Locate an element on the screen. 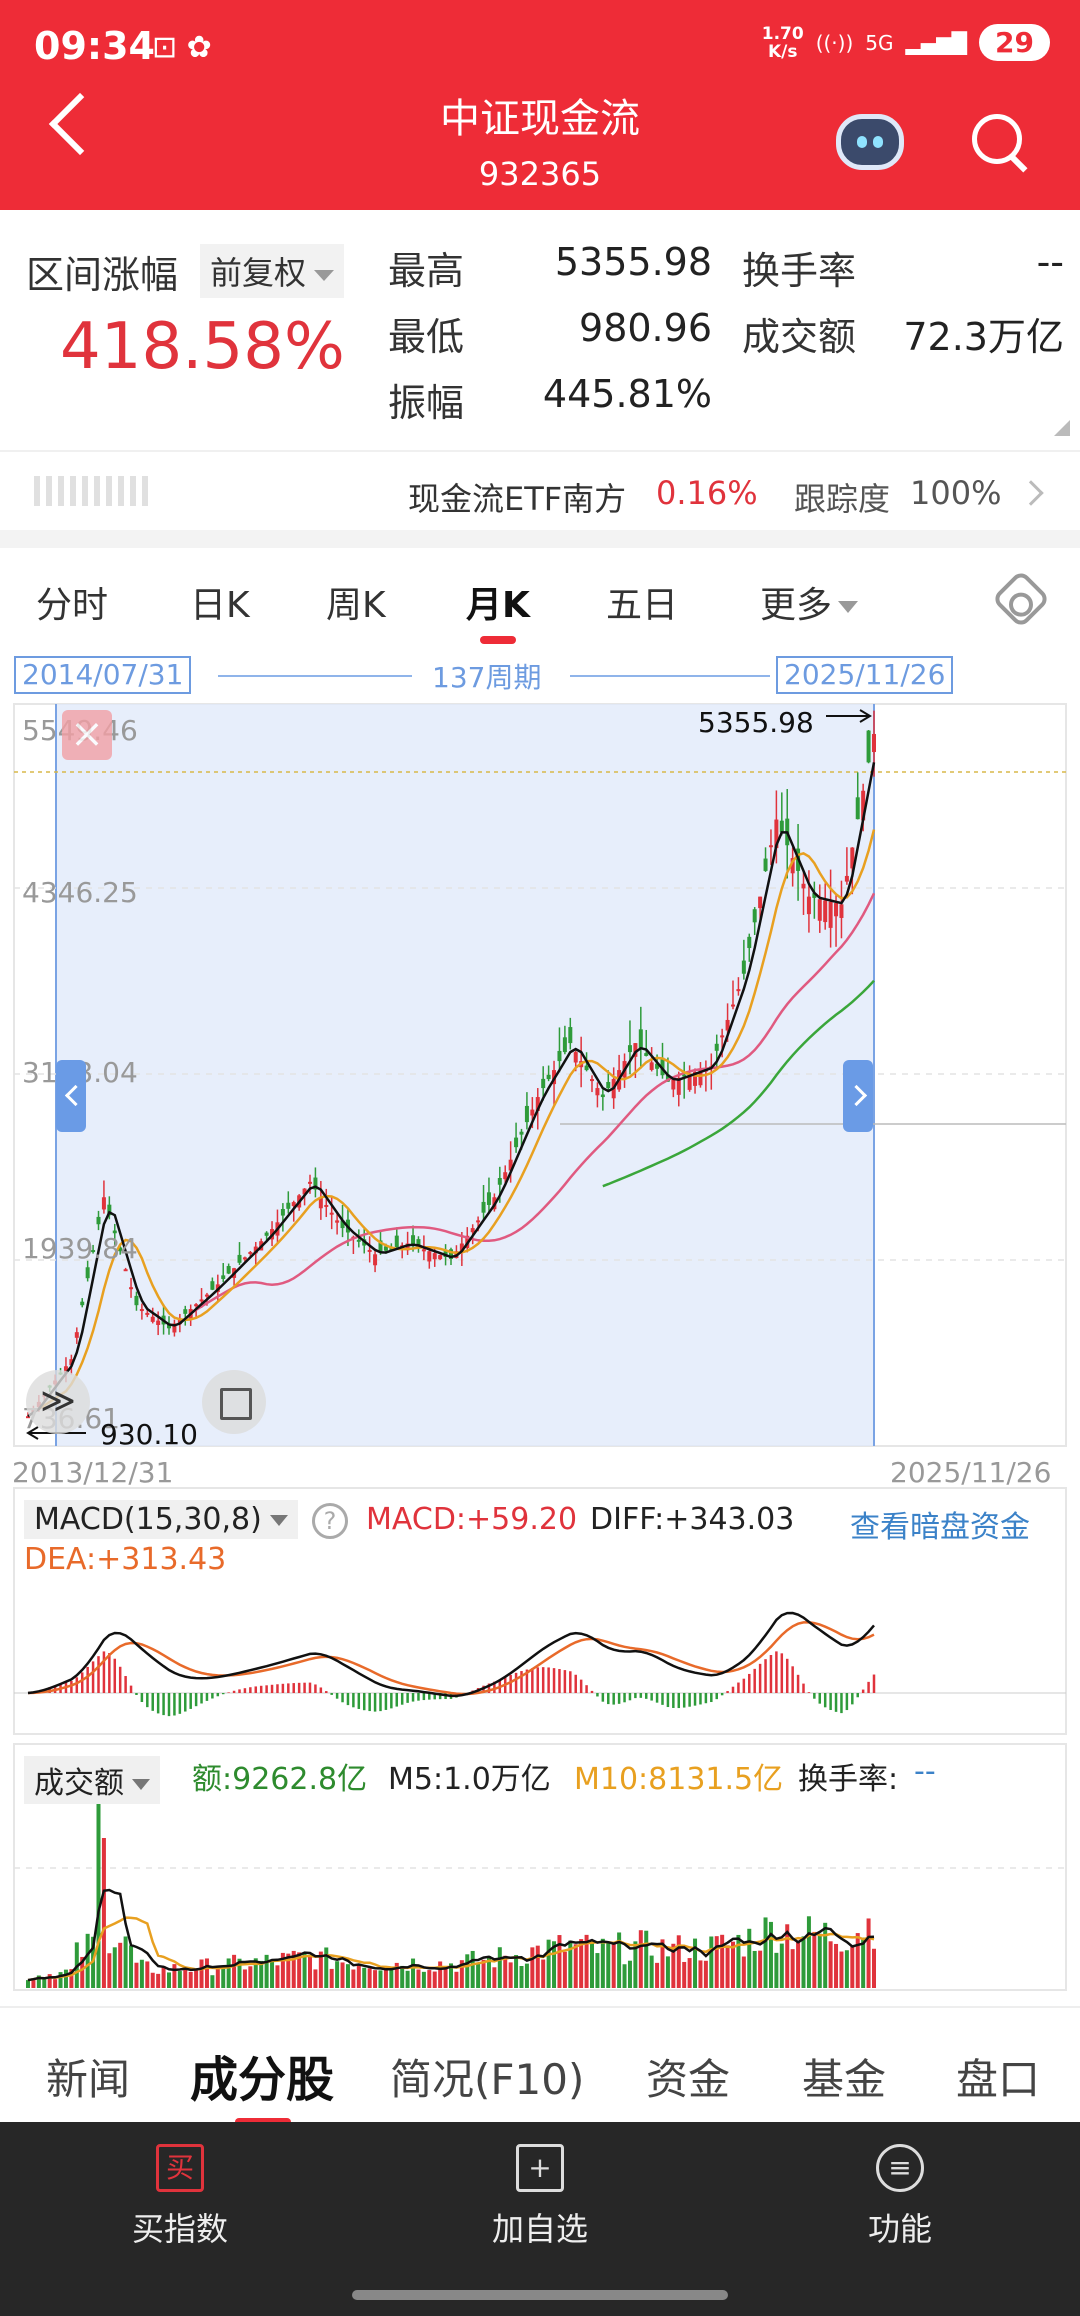 Image resolution: width=1080 pixels, height=2316 pixels. fullscreen-icon is located at coordinates (234, 1402).